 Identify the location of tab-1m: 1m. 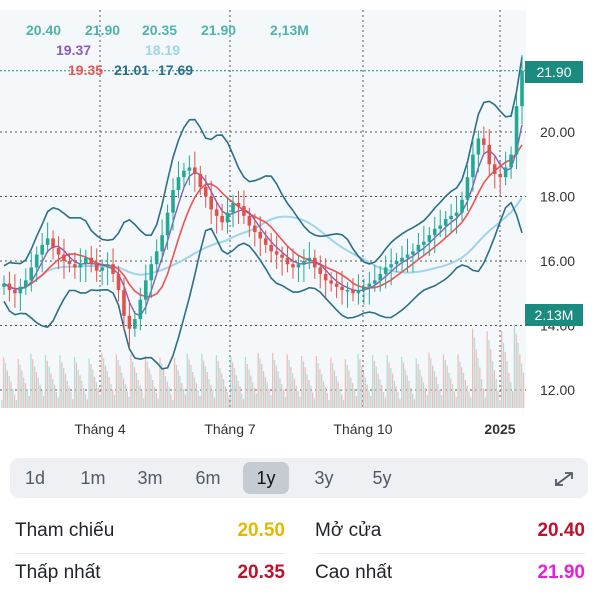
(93, 478).